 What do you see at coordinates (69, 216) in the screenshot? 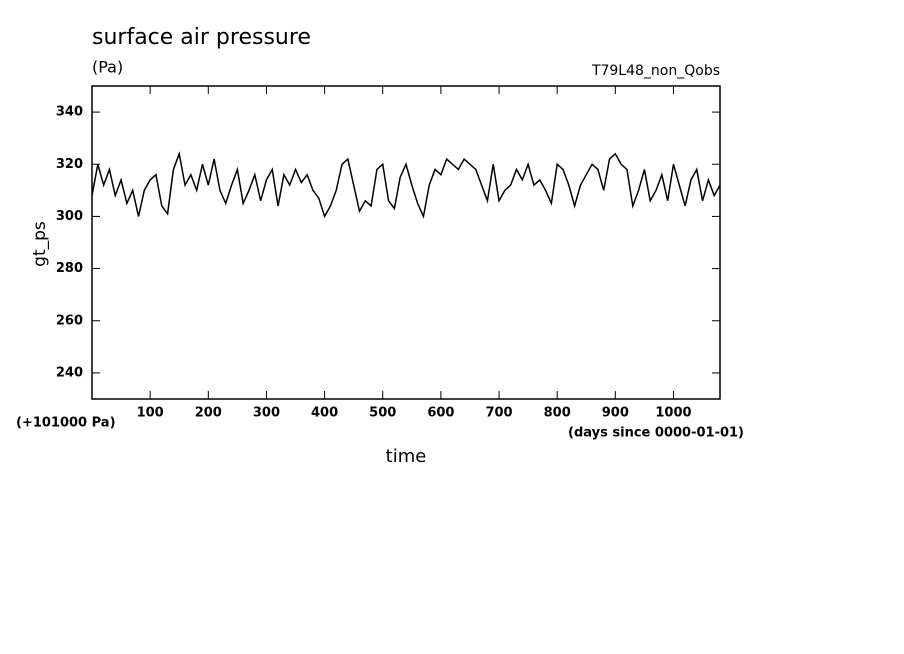
I see `y-tick-label: 300` at bounding box center [69, 216].